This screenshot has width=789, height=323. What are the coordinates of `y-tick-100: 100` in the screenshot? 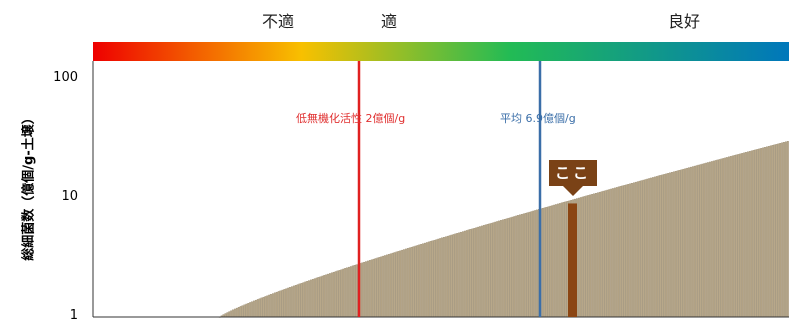 It's located at (65, 77).